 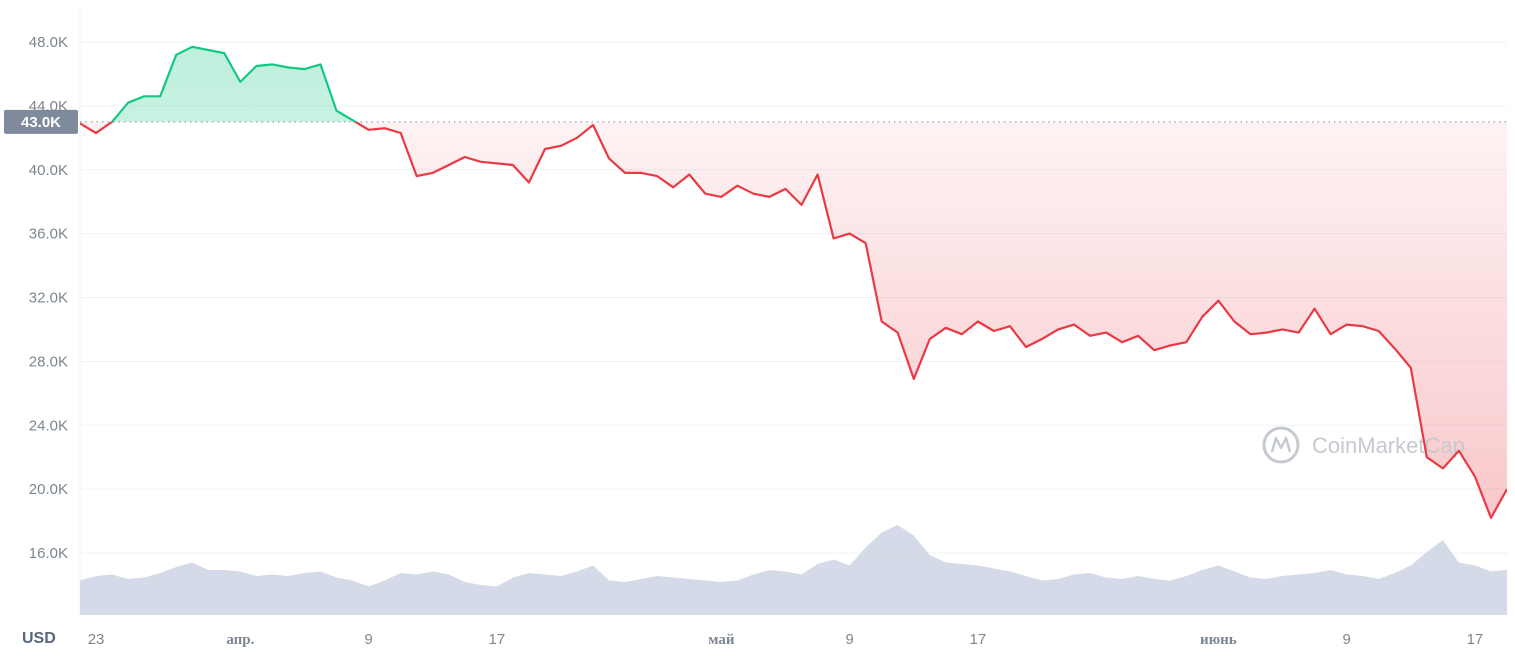 What do you see at coordinates (1388, 445) in the screenshot?
I see `watermark-text: CoinMarketCap` at bounding box center [1388, 445].